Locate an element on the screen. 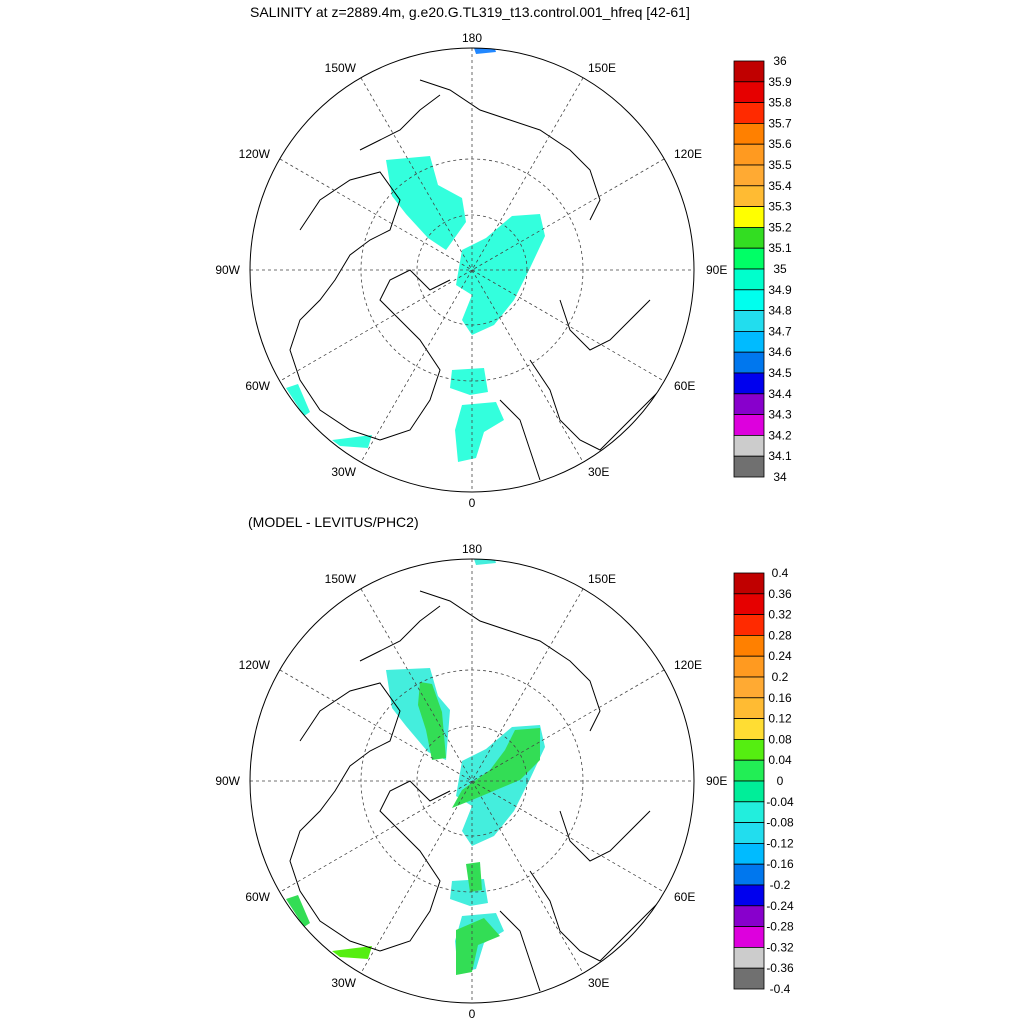  colorbar-label: -0.28 is located at coordinates (780, 927).